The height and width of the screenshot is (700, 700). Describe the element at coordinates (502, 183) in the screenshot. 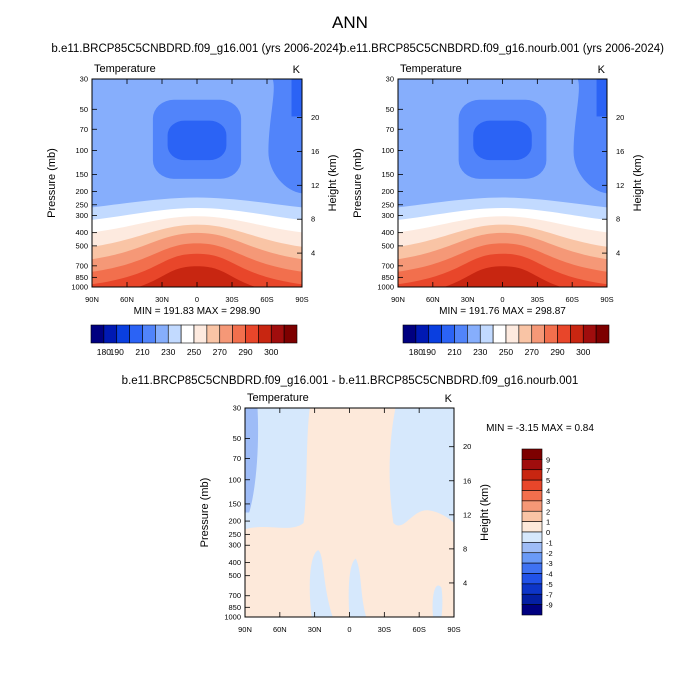

I see `contour-plot-top-right` at that location.